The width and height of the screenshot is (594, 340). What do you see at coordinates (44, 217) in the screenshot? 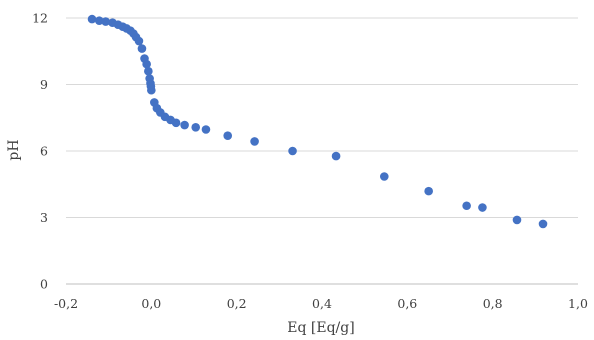
I see `y-tick-label: 3` at bounding box center [44, 217].